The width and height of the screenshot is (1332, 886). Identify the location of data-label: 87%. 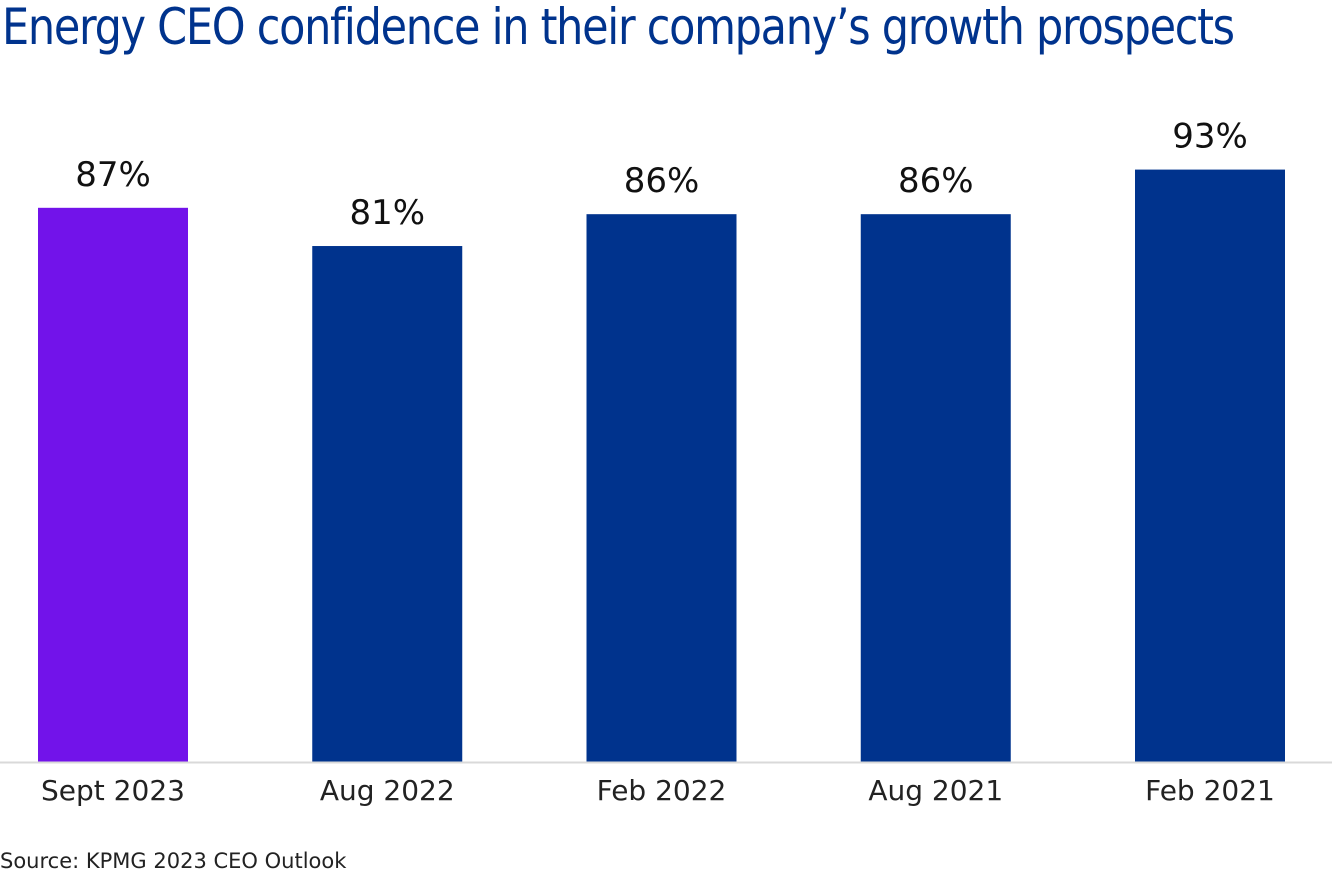
(113, 175).